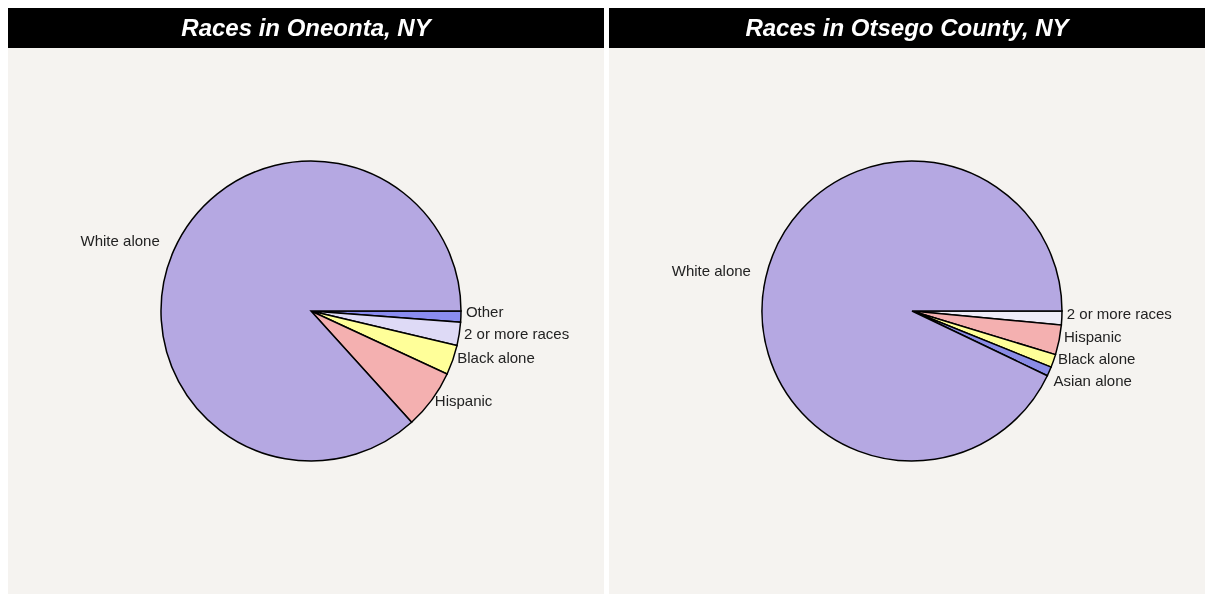  Describe the element at coordinates (306, 28) in the screenshot. I see `chart-title: Races in Oneonta, NY` at that location.